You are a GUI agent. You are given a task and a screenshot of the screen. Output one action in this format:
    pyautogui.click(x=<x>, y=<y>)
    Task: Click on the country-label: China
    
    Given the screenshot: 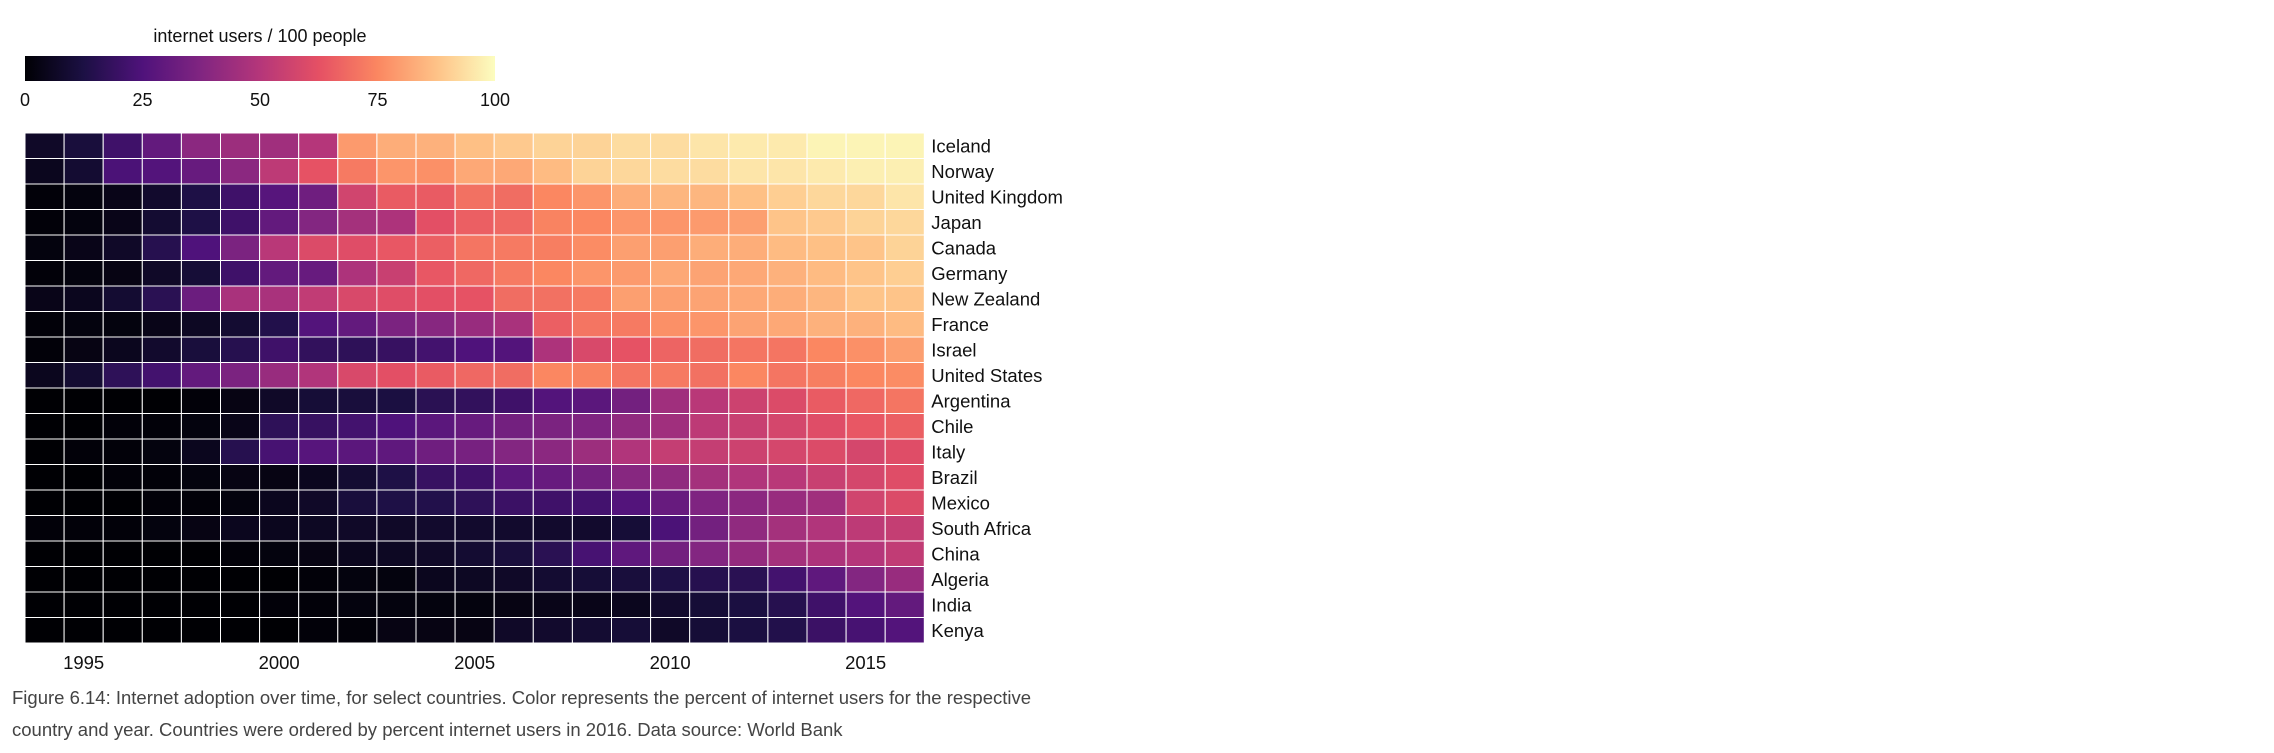 What is the action you would take?
    pyautogui.click(x=955, y=553)
    